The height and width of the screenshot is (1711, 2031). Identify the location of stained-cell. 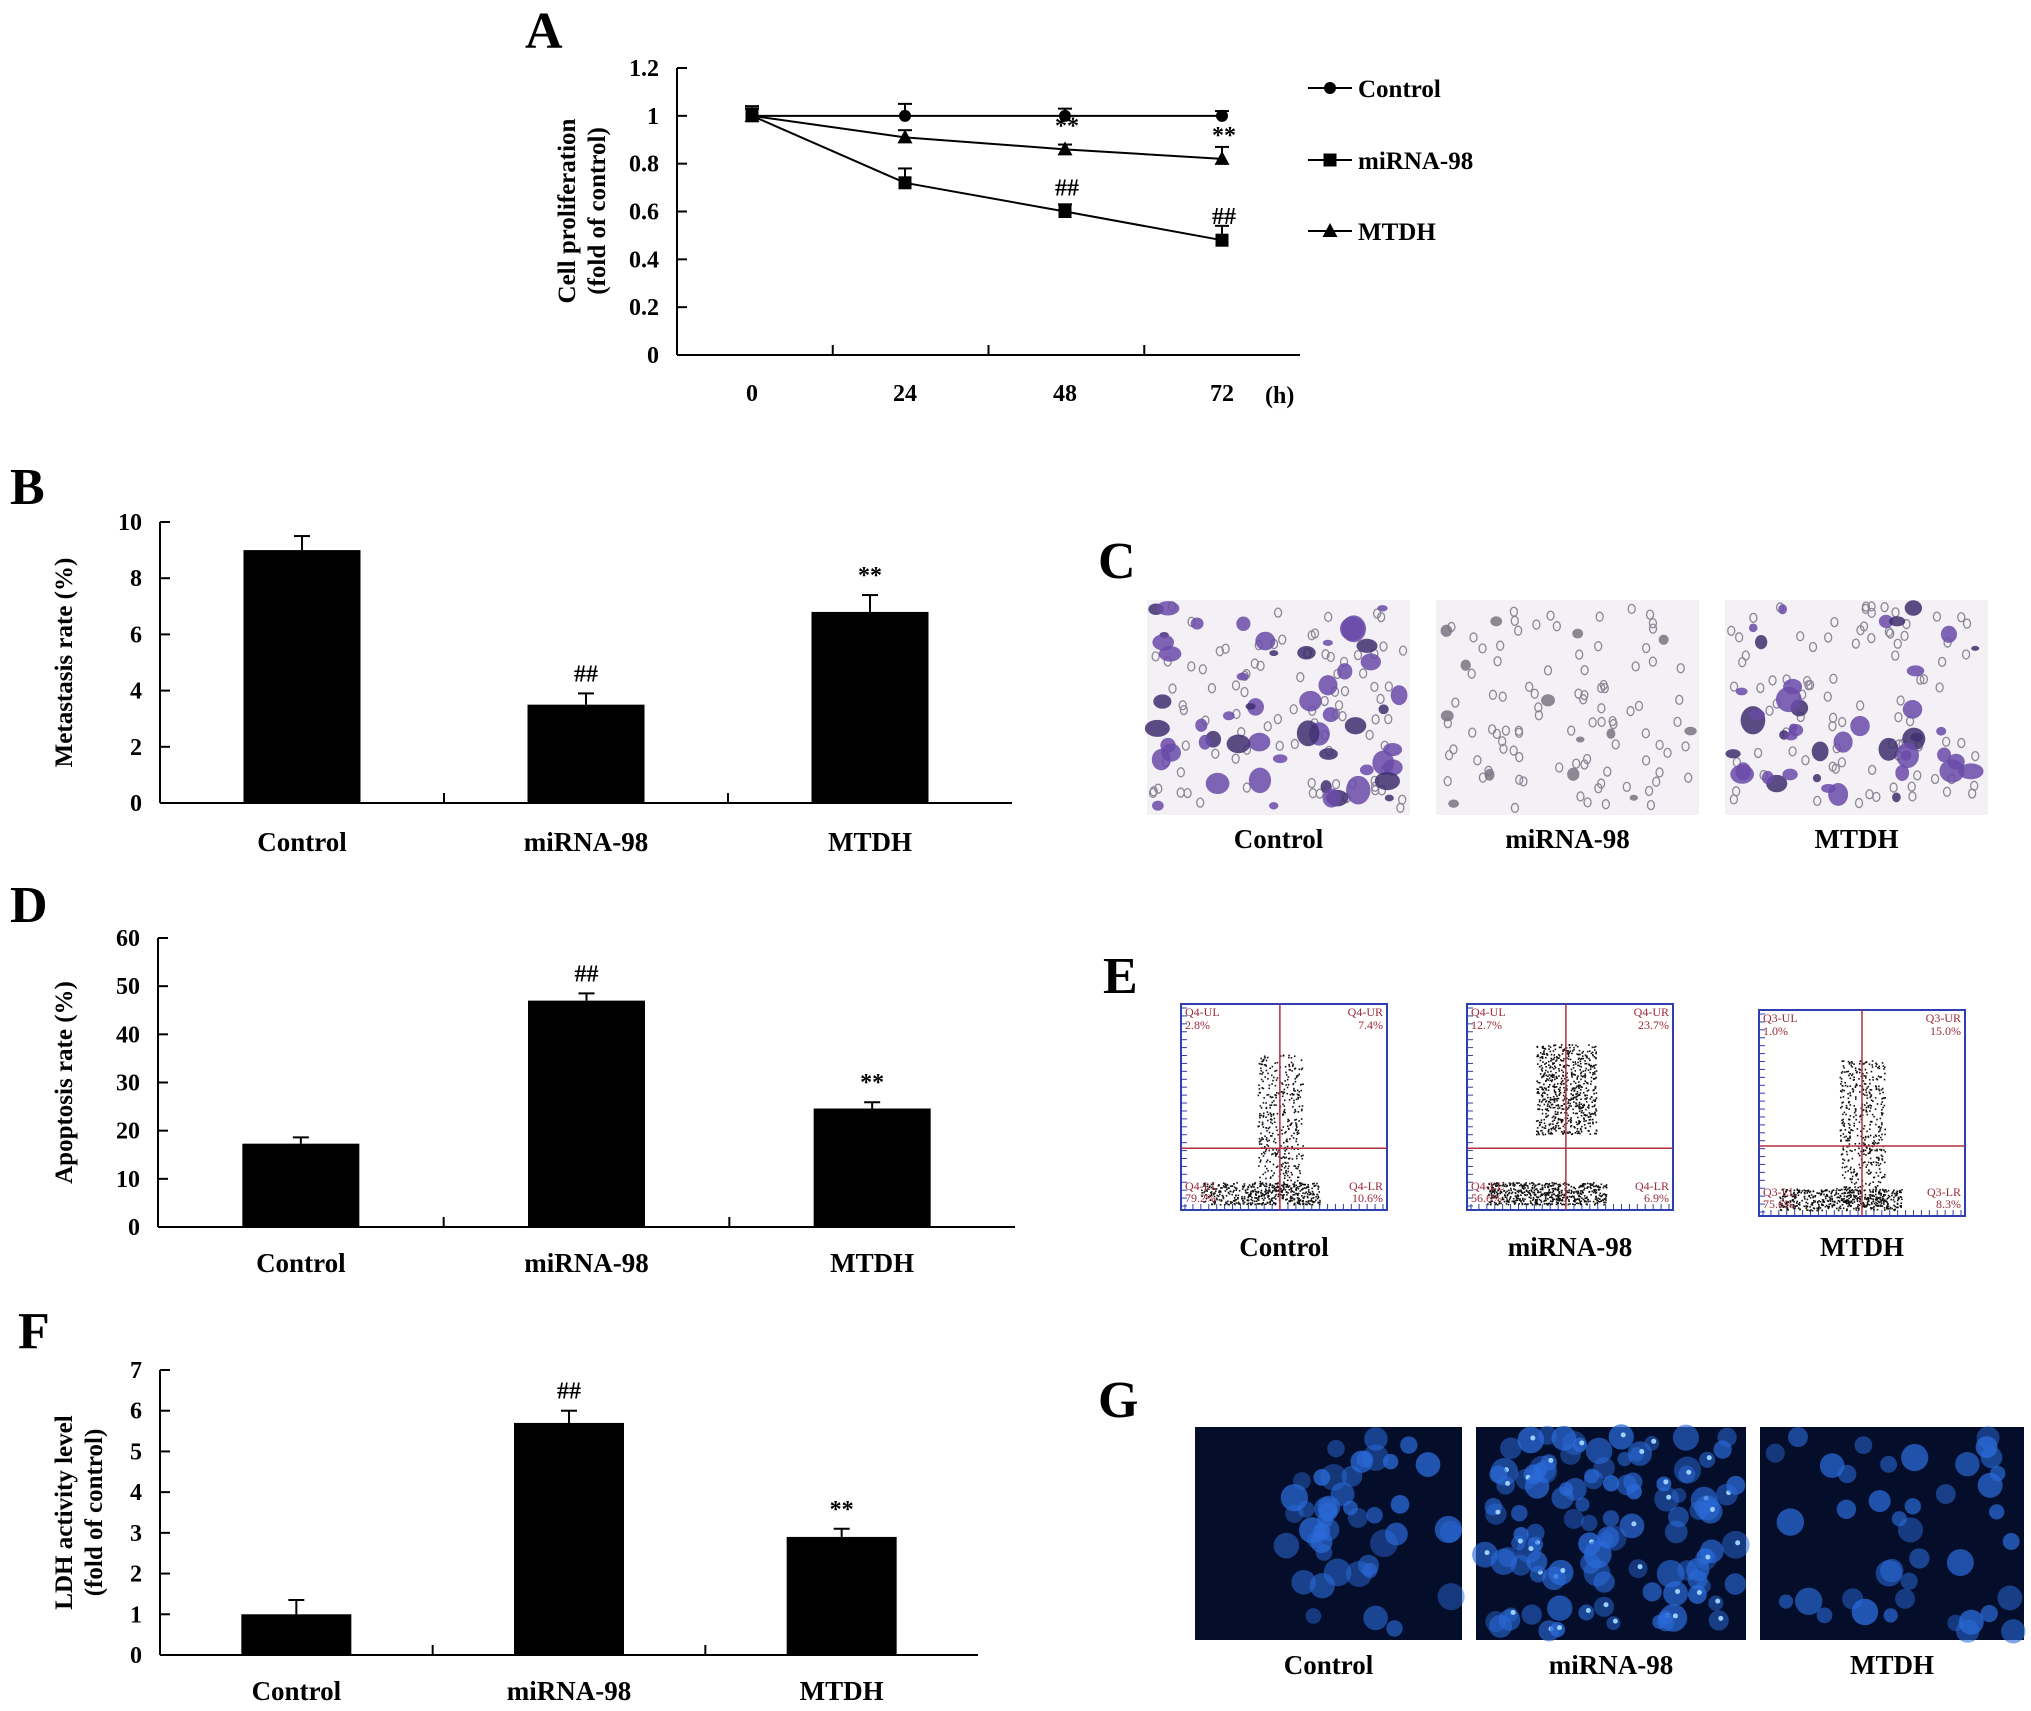
(1367, 645).